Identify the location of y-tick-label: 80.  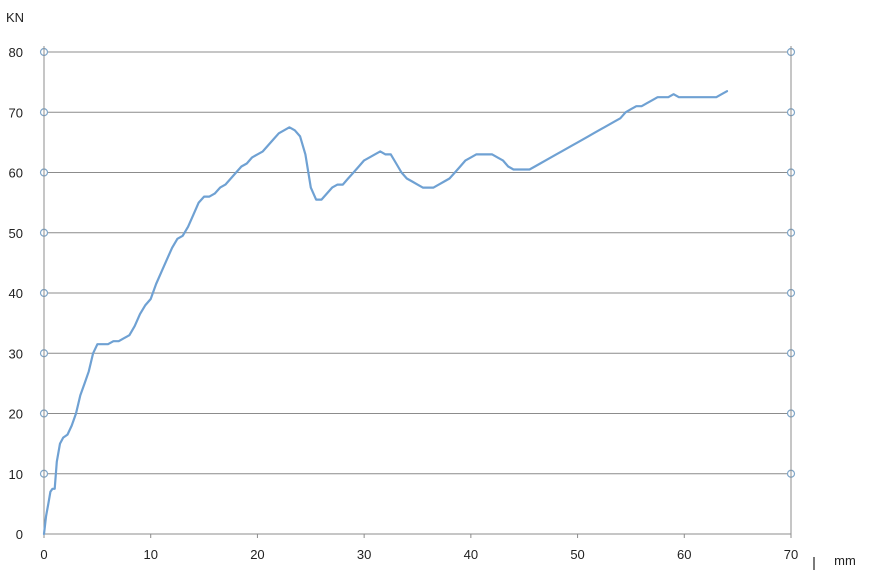
(16, 52).